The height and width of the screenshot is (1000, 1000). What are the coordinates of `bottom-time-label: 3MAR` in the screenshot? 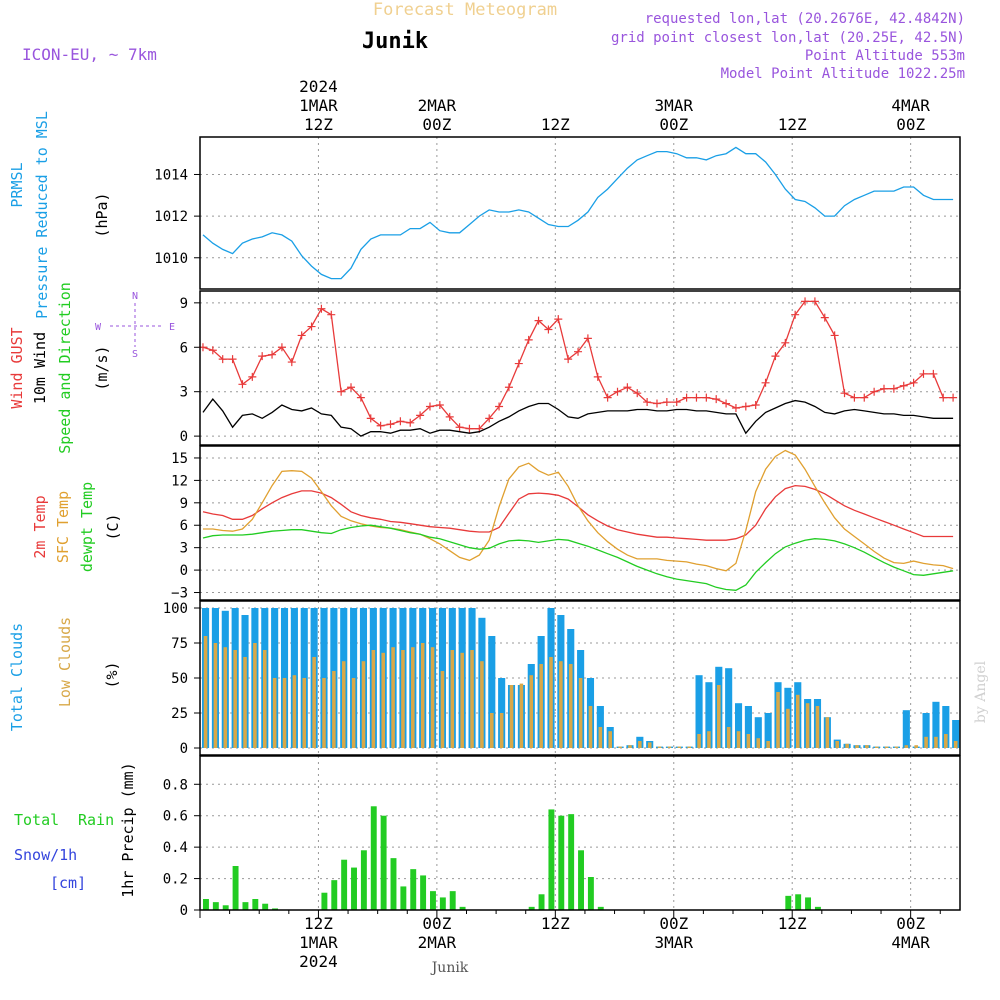 It's located at (674, 942).